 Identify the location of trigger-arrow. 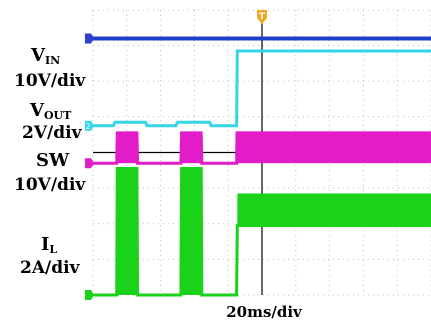
(262, 17).